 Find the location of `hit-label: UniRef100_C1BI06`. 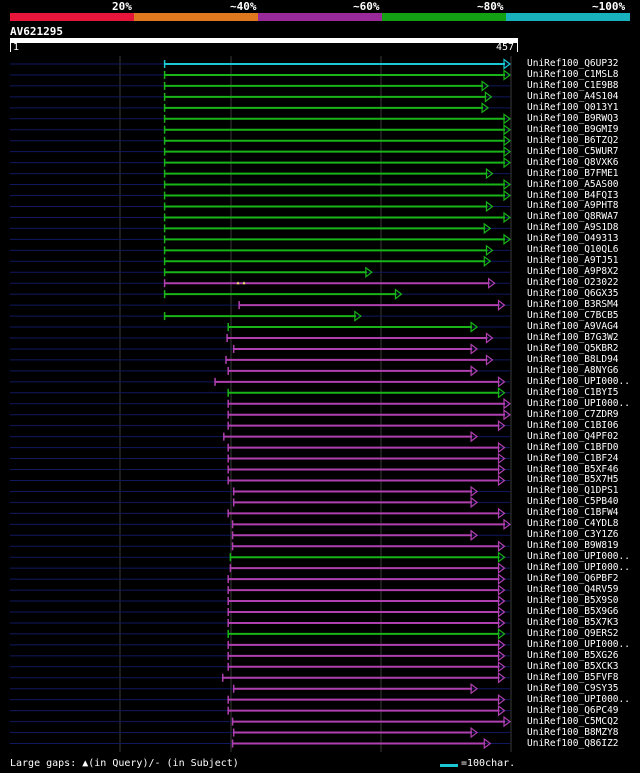

hit-label: UniRef100_C1BI06 is located at coordinates (573, 425).